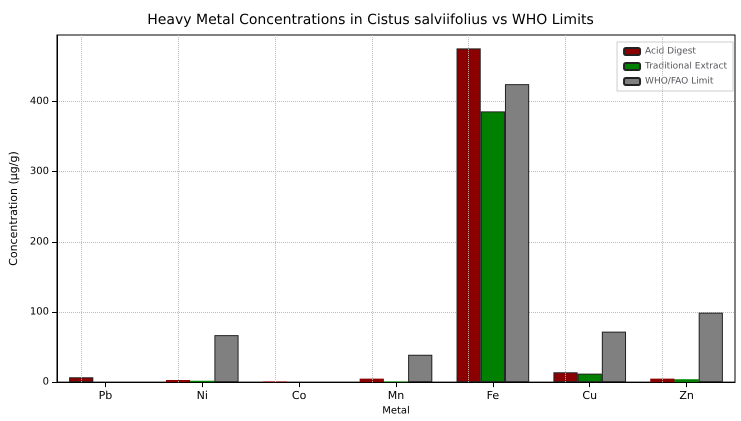  I want to click on x-tick-label: Zn, so click(686, 395).